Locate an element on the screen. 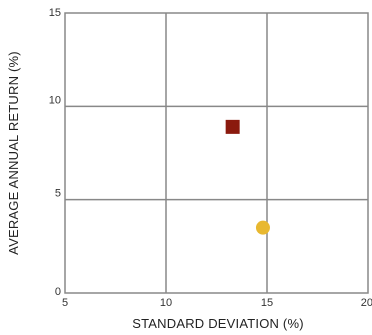 The width and height of the screenshot is (372, 335). data-points is located at coordinates (247, 177).